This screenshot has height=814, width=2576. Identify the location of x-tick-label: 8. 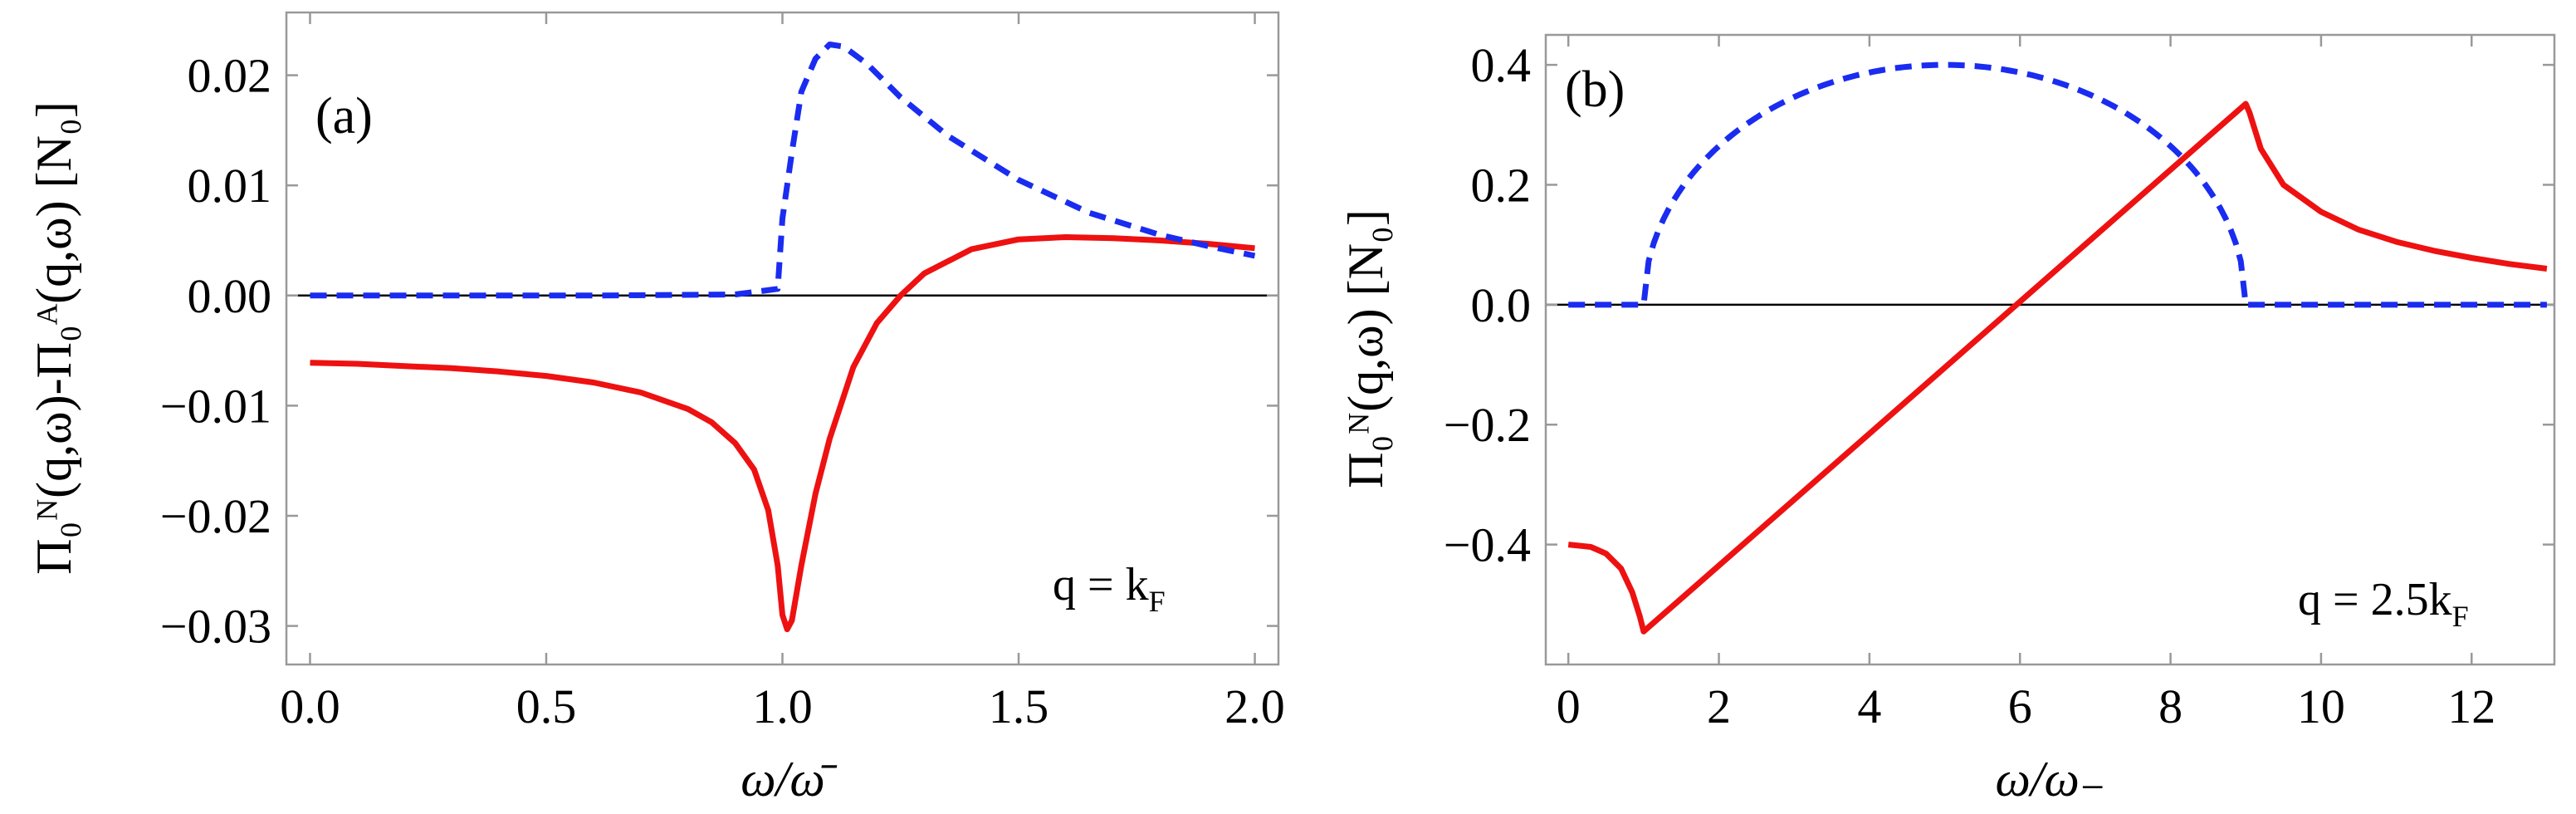
(2170, 706).